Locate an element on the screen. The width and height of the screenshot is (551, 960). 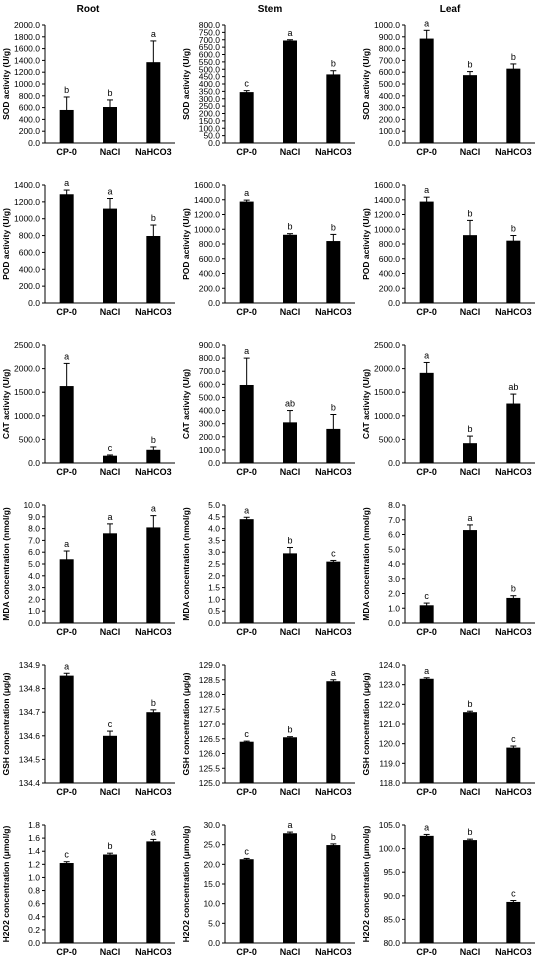
y-tick-label: 500.0 is located at coordinates (390, 84).